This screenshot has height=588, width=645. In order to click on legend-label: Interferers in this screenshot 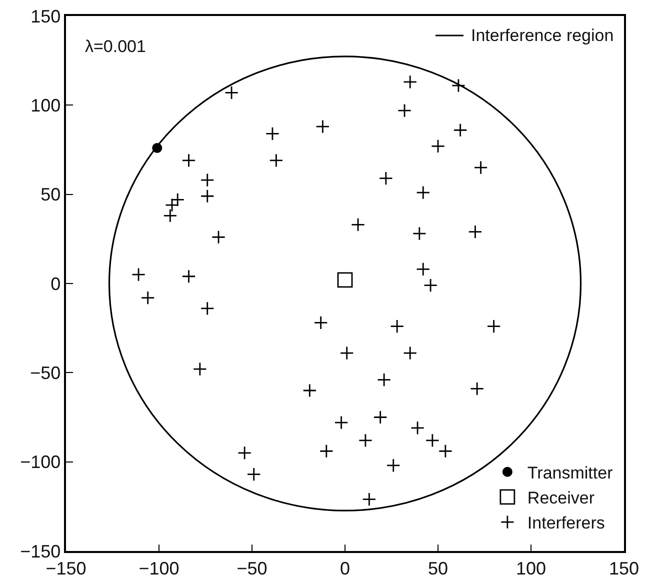, I will do `click(566, 523)`.